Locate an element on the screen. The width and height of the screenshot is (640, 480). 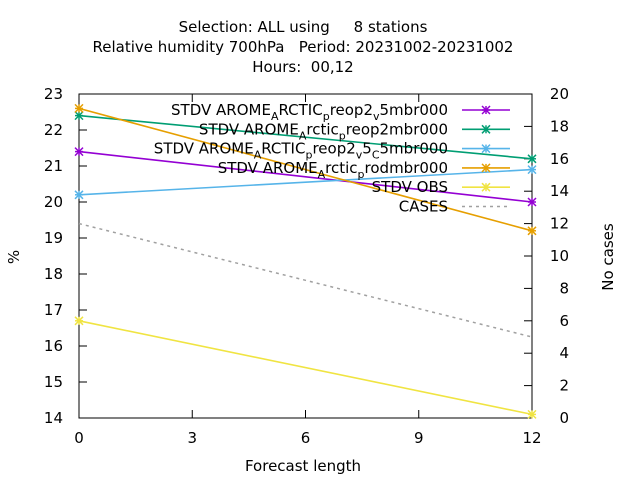
legend-entry-2: STDV AROMEArcticpreop2mbr000 is located at coordinates (354, 131).